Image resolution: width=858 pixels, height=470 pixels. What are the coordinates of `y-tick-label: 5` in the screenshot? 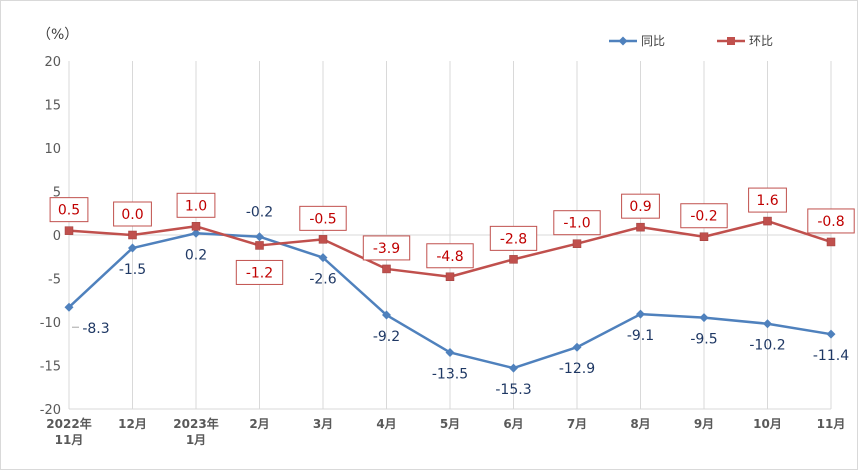 It's located at (57, 193).